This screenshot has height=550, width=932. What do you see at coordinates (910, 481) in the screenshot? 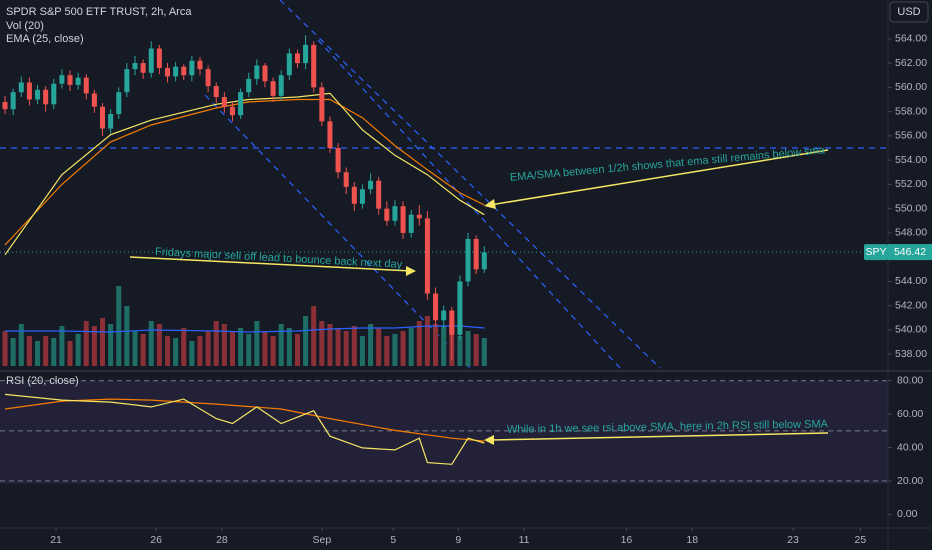
I see `y-tick-label: 20.00` at bounding box center [910, 481].